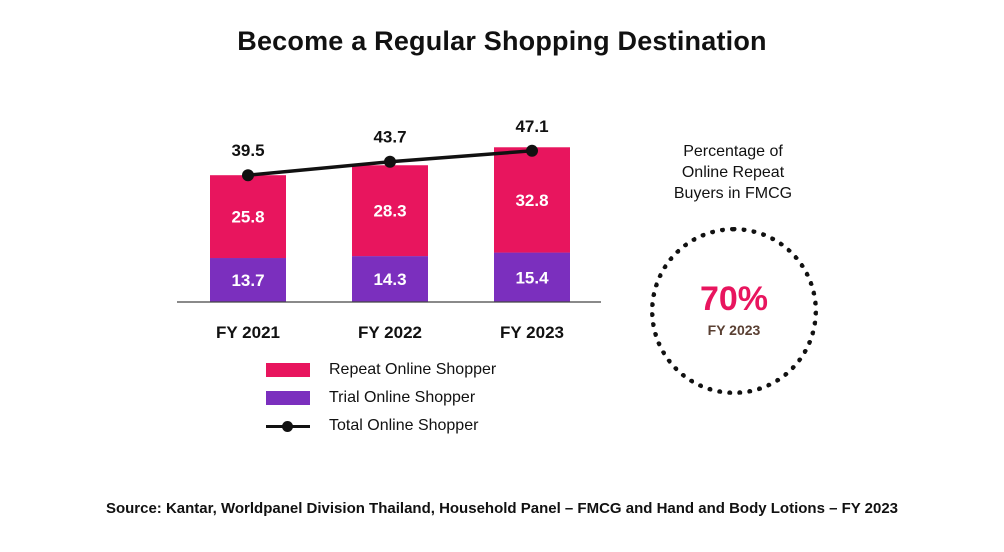  What do you see at coordinates (288, 370) in the screenshot?
I see `legend-swatch-repeat` at bounding box center [288, 370].